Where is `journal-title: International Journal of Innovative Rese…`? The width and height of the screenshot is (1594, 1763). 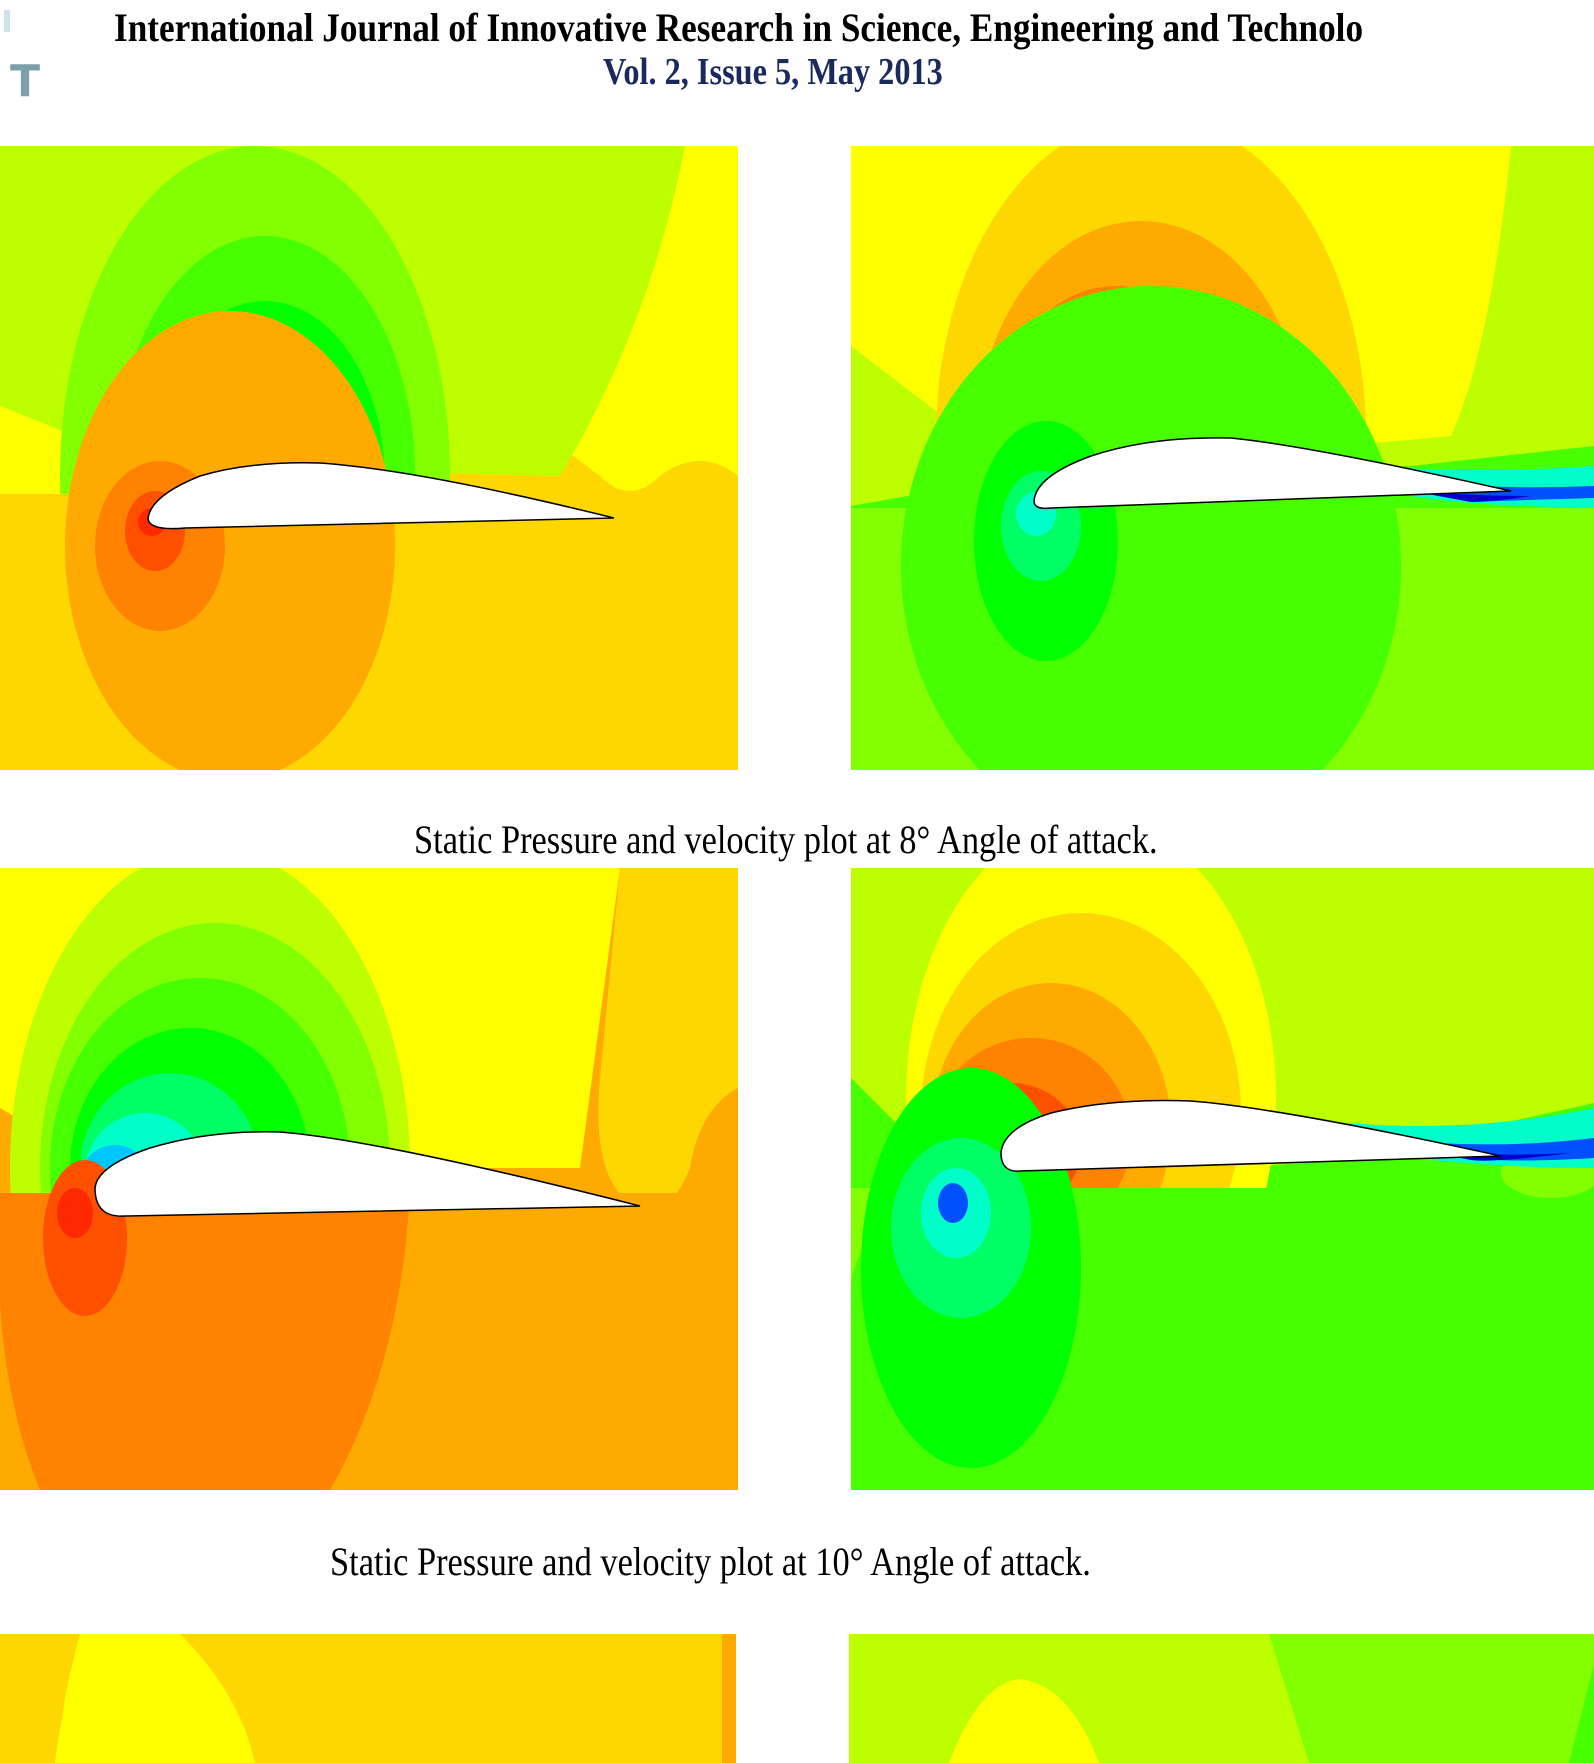 journal-title: International Journal of Innovative Rese… is located at coordinates (739, 27).